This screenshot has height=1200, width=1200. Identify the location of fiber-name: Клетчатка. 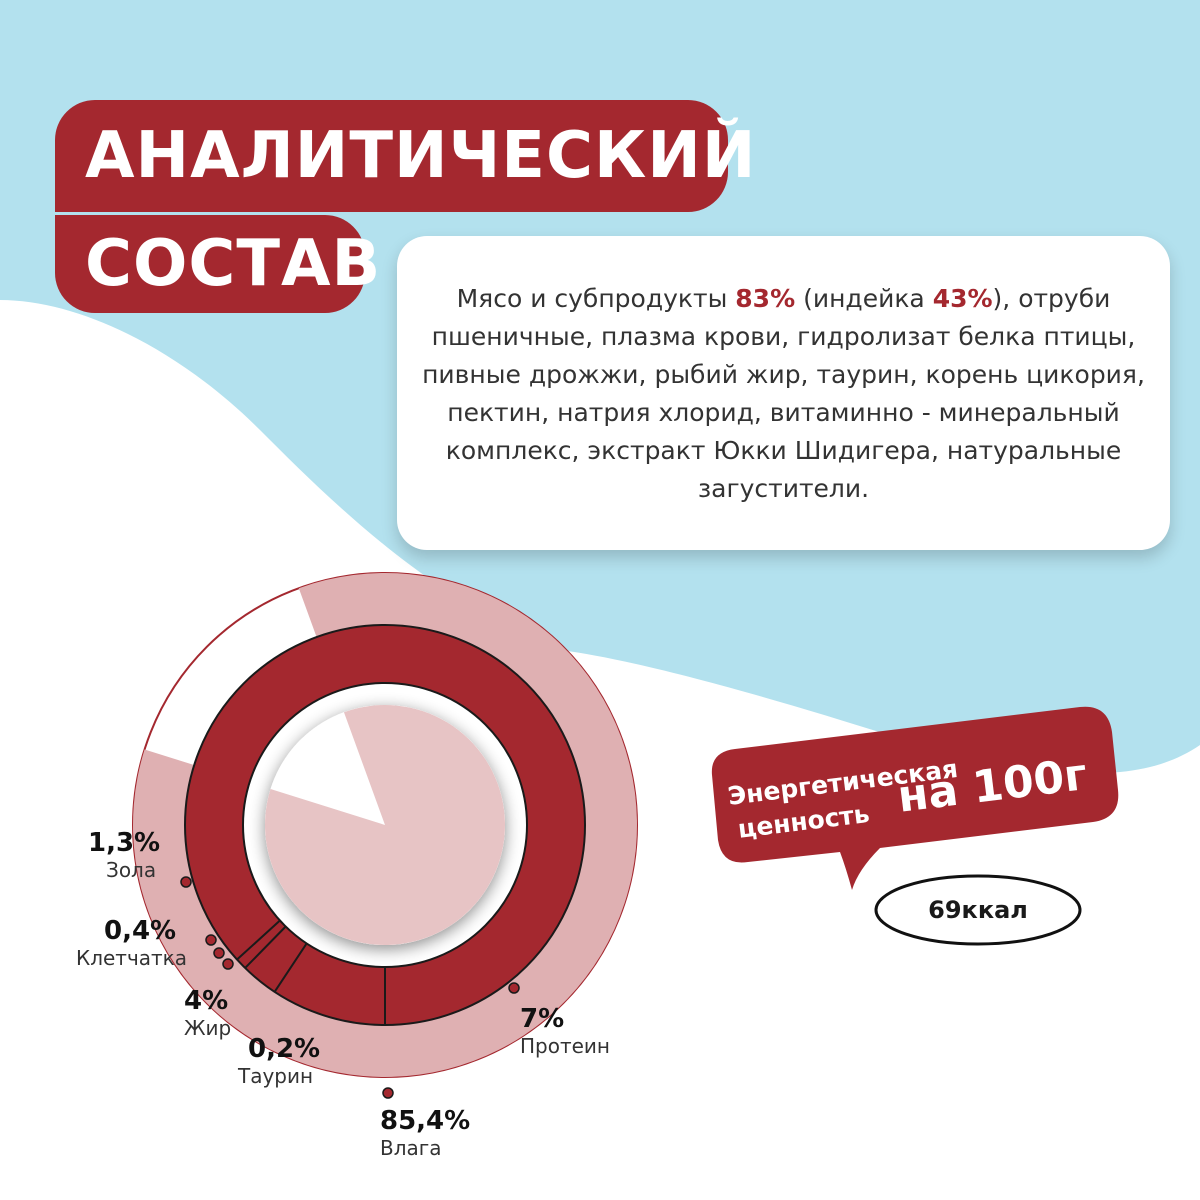
(131, 958).